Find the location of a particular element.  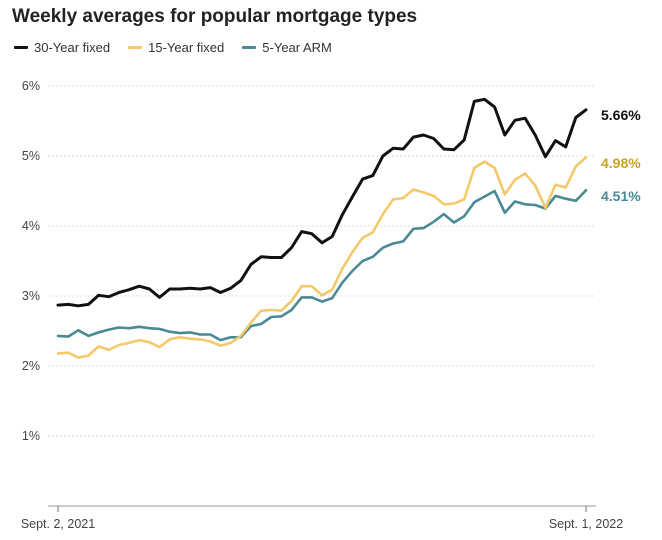

legend: 30-Year fixed 15-Year fixed 5-Year ARM is located at coordinates (173, 47).